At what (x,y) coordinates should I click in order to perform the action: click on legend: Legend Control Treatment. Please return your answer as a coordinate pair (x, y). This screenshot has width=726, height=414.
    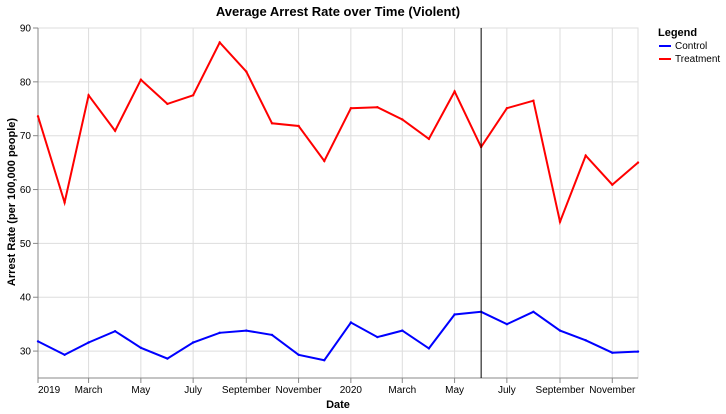
    Looking at the image, I should click on (689, 46).